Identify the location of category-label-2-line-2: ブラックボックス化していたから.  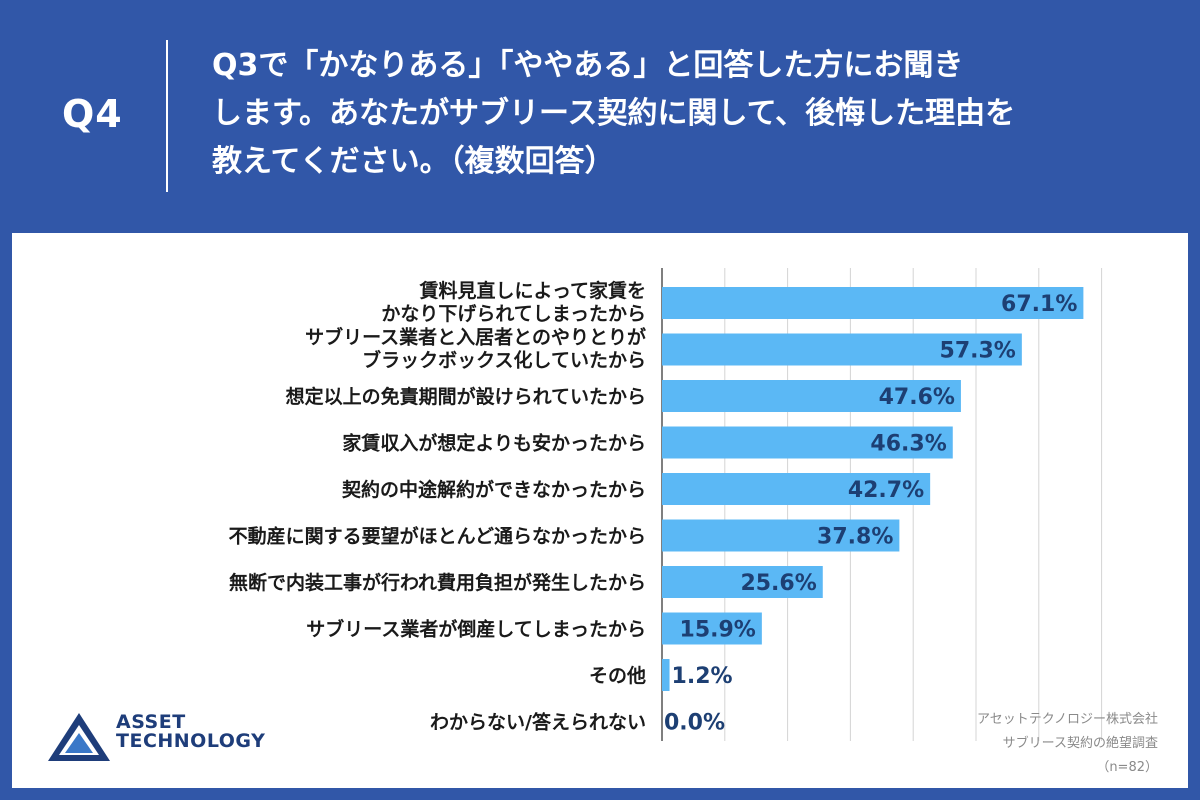
(504, 360).